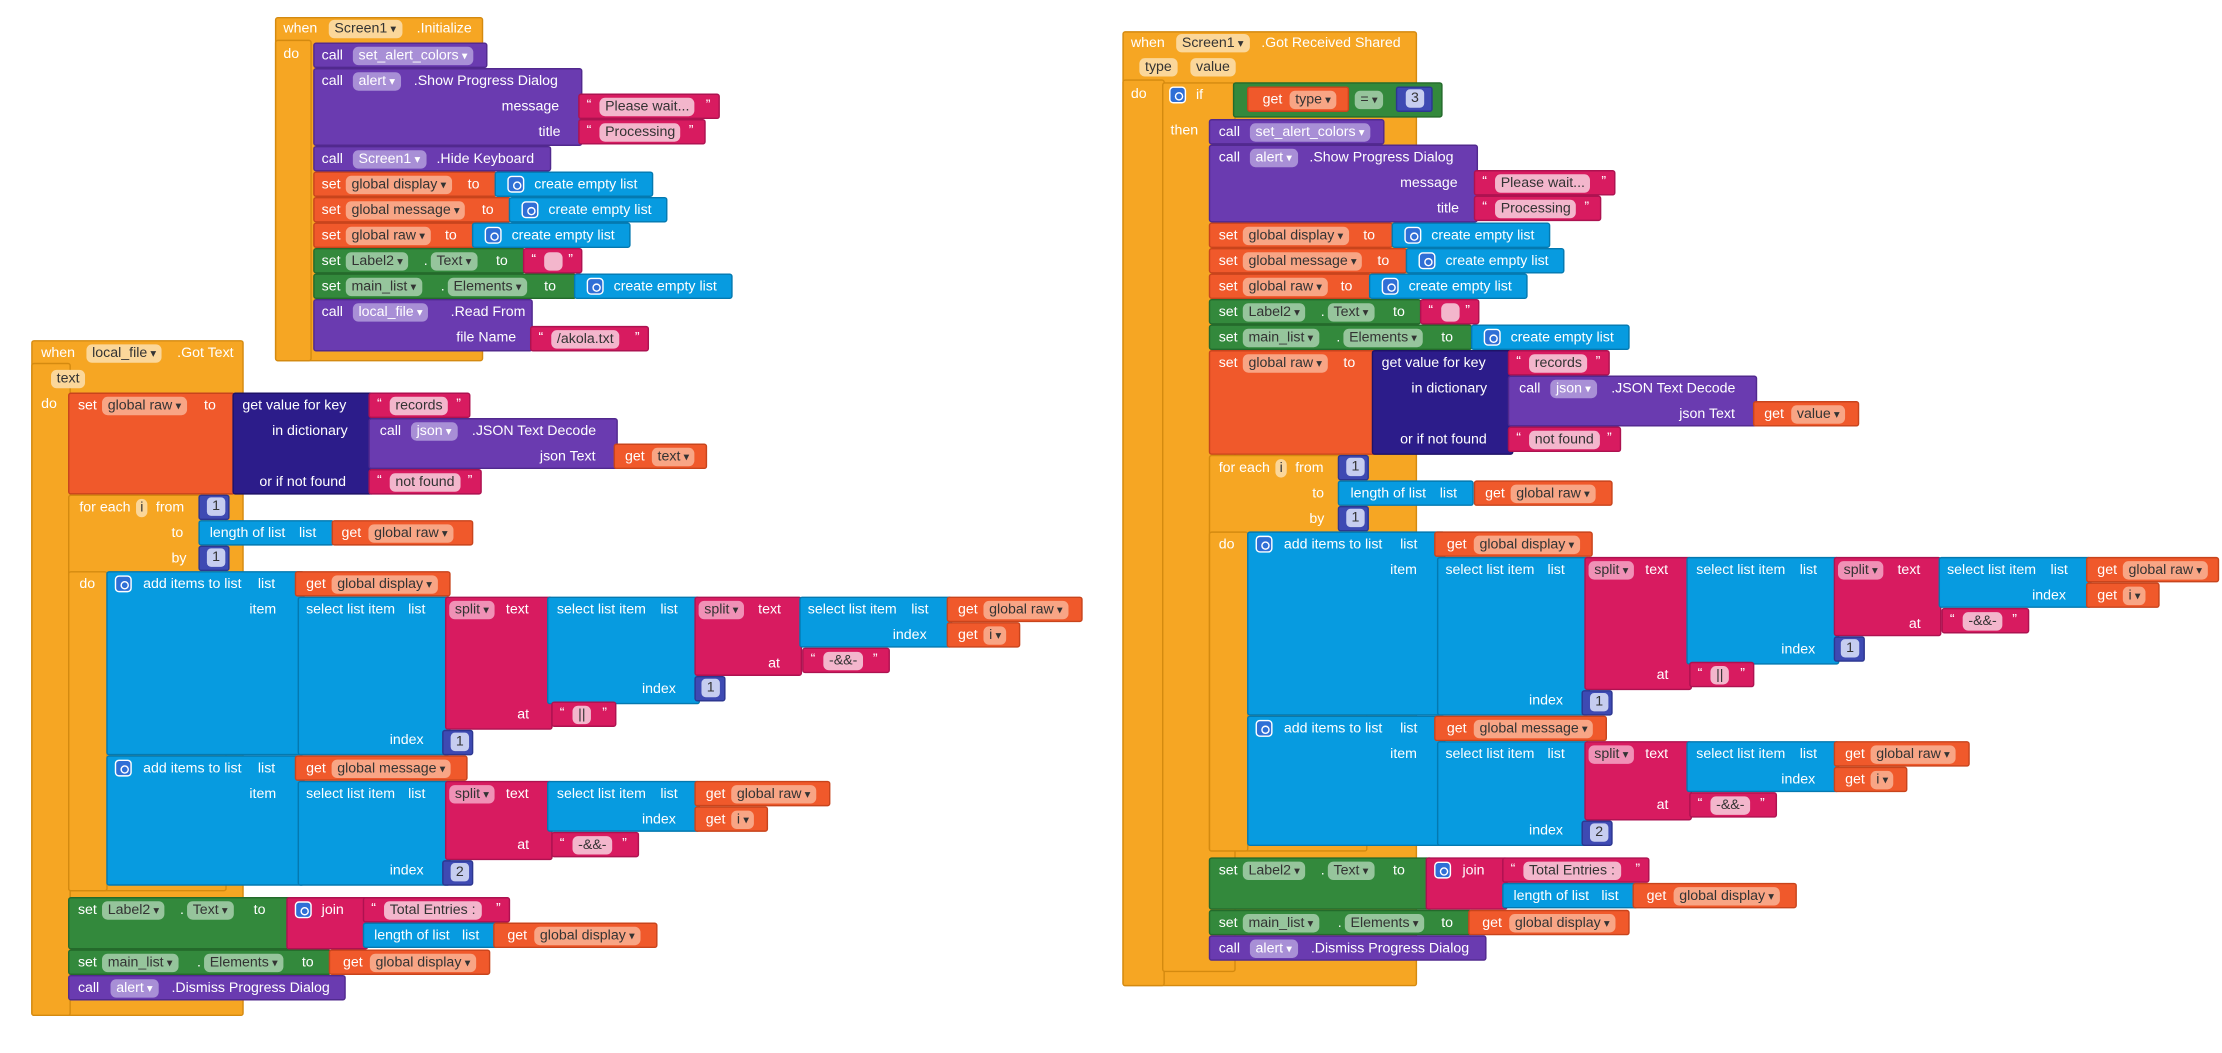 This screenshot has width=2222, height=1053. Describe the element at coordinates (432, 158) in the screenshot. I see `call-screen1-hide-keyboard` at that location.